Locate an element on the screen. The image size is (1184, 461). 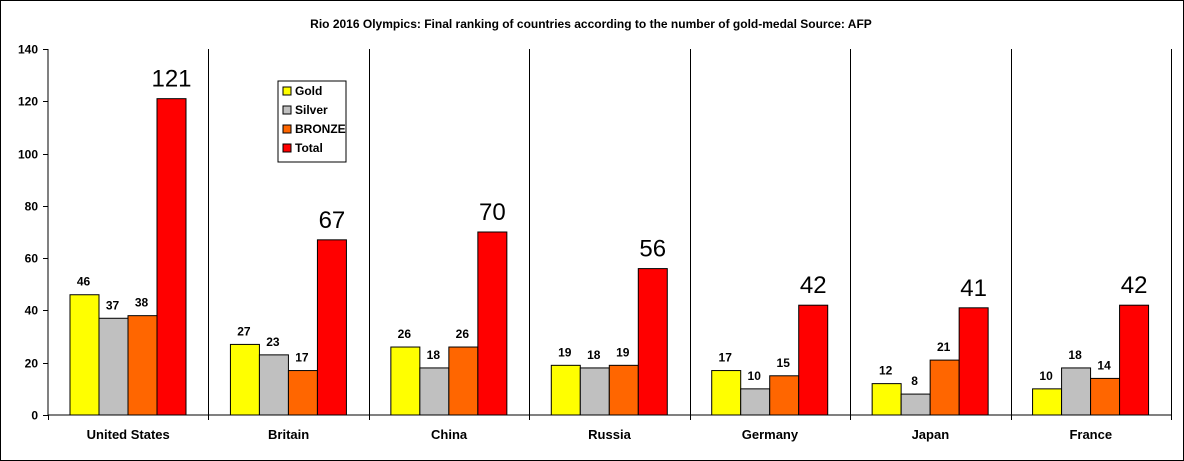
y-tick-label: 120 is located at coordinates (28, 102).